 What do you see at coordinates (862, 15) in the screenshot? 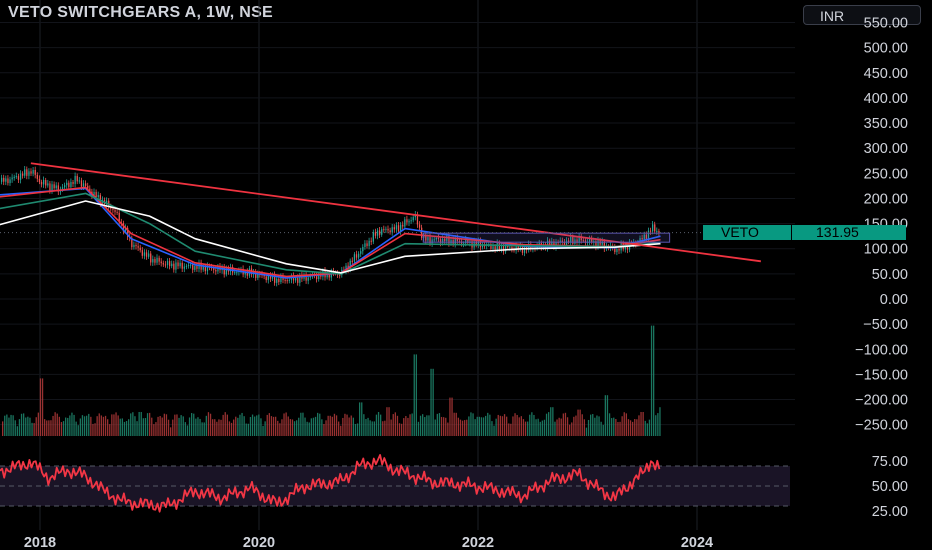
I see `currency-selector: INR` at bounding box center [862, 15].